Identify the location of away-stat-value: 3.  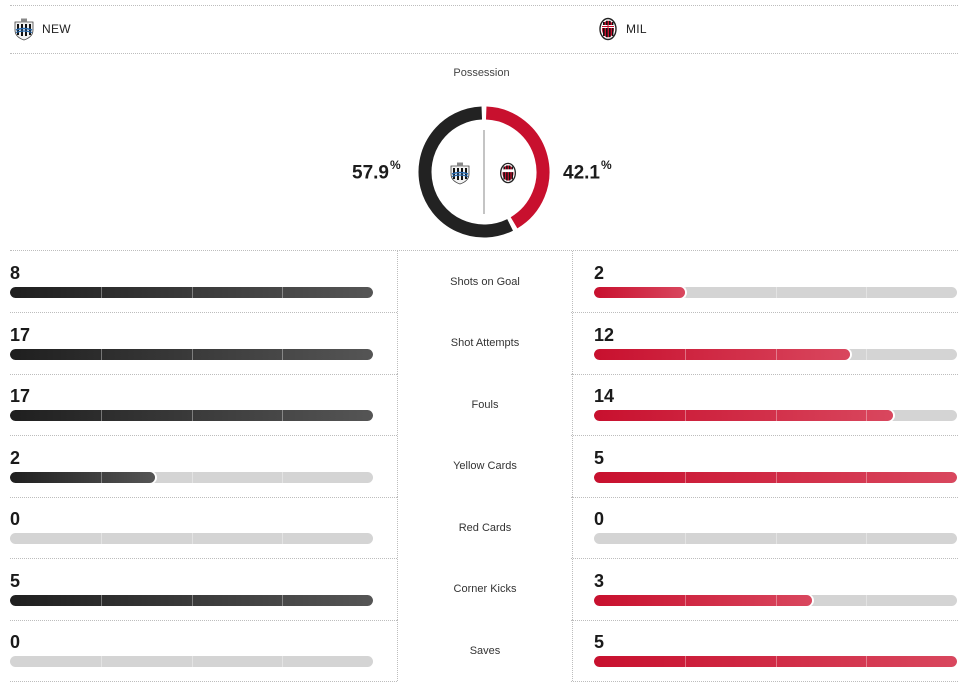
(599, 580).